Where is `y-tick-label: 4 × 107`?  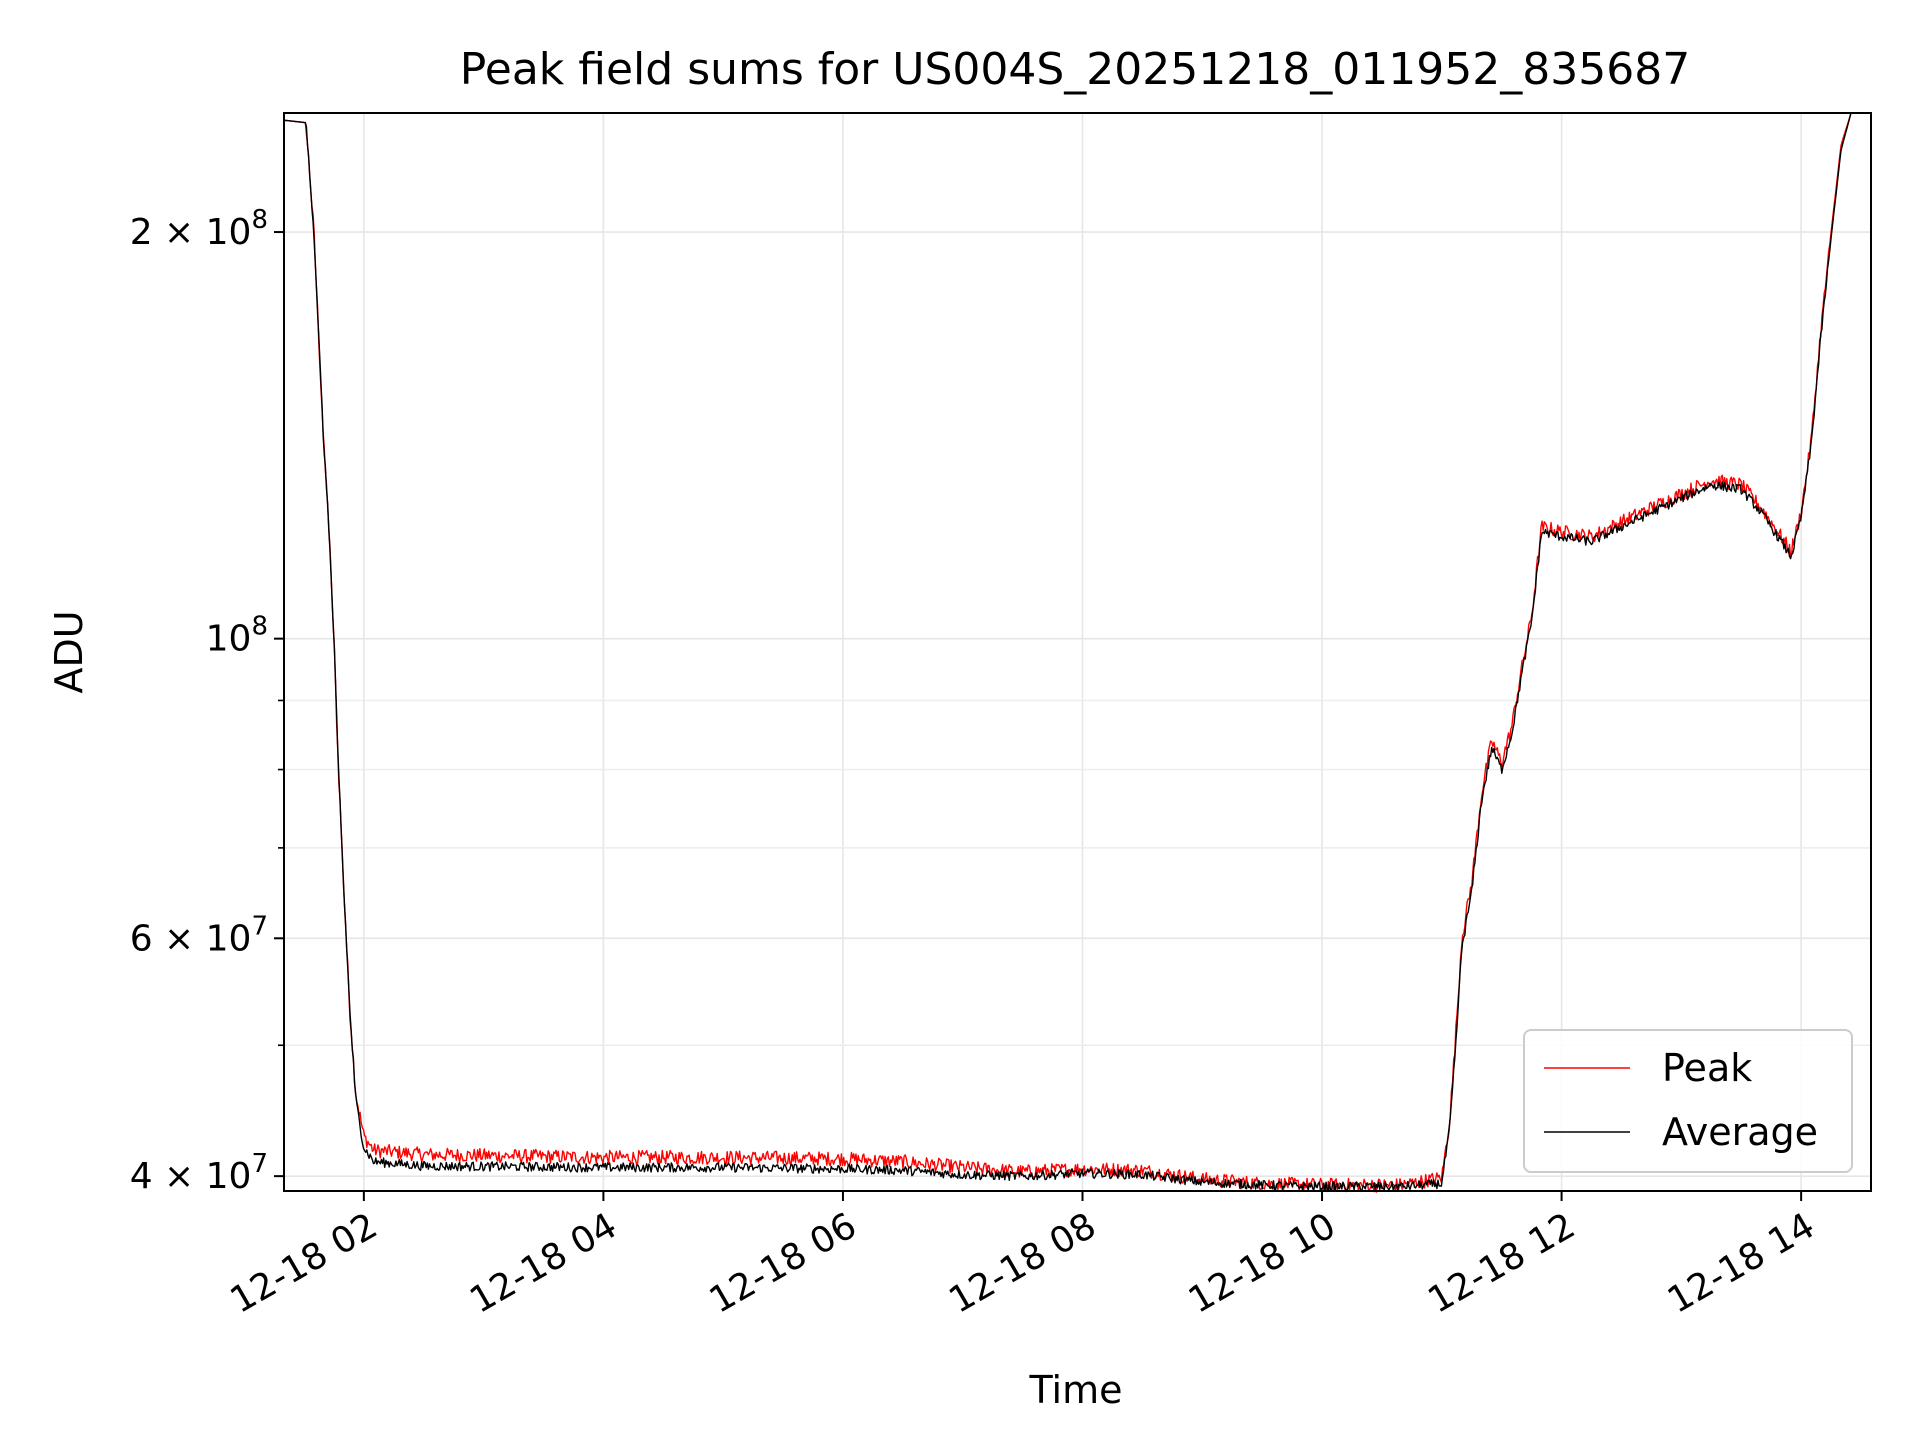
y-tick-label: 4 × 107 is located at coordinates (199, 1173).